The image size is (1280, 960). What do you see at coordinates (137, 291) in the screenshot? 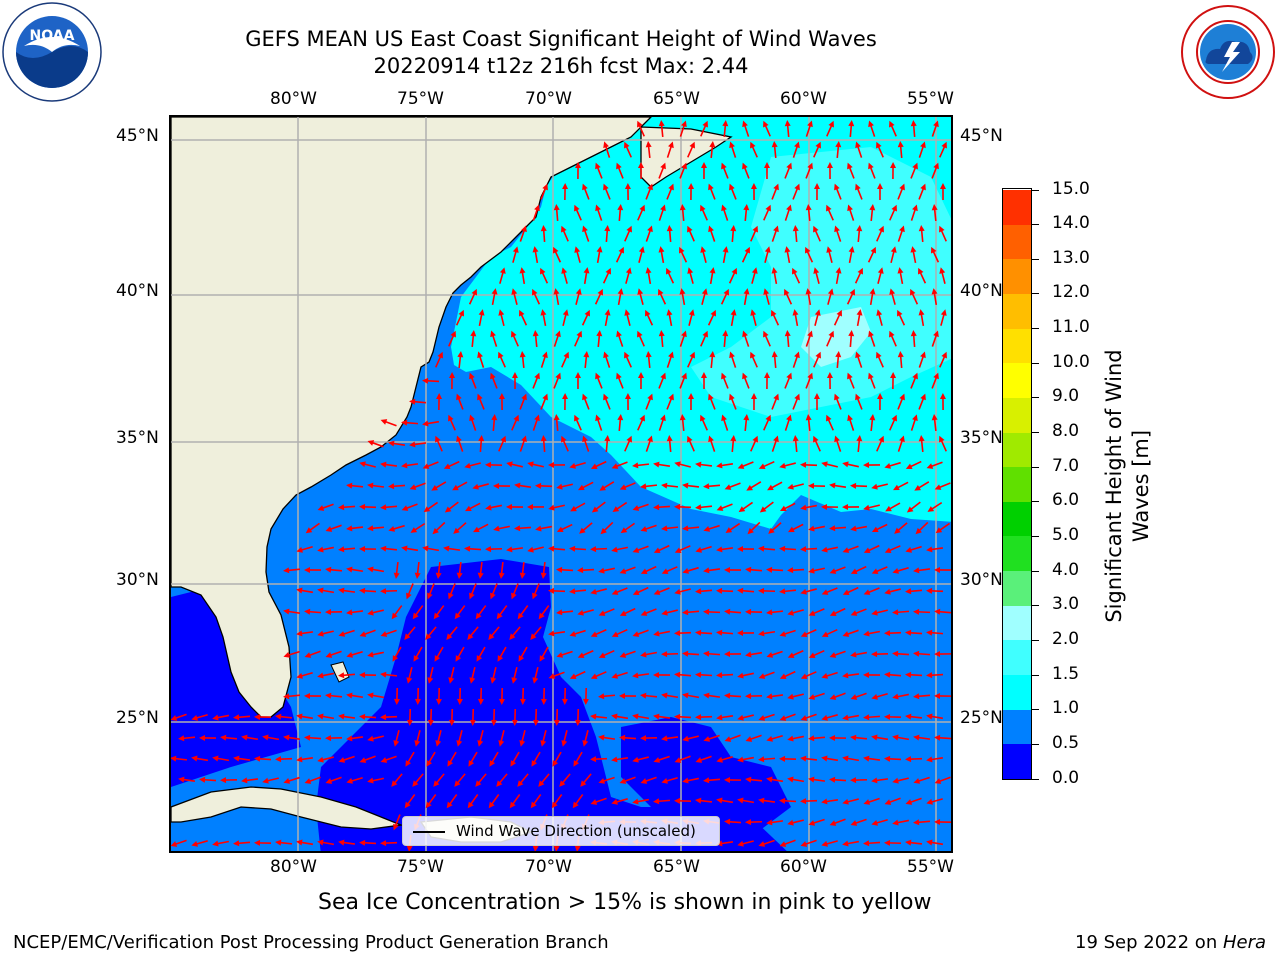
I see `lat-label-left: 40°N` at bounding box center [137, 291].